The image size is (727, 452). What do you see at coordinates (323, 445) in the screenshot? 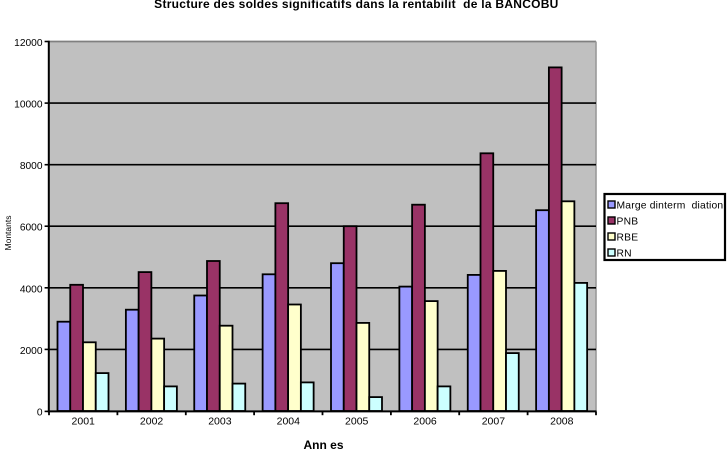
I see `svg-text: Ann es` at bounding box center [323, 445].